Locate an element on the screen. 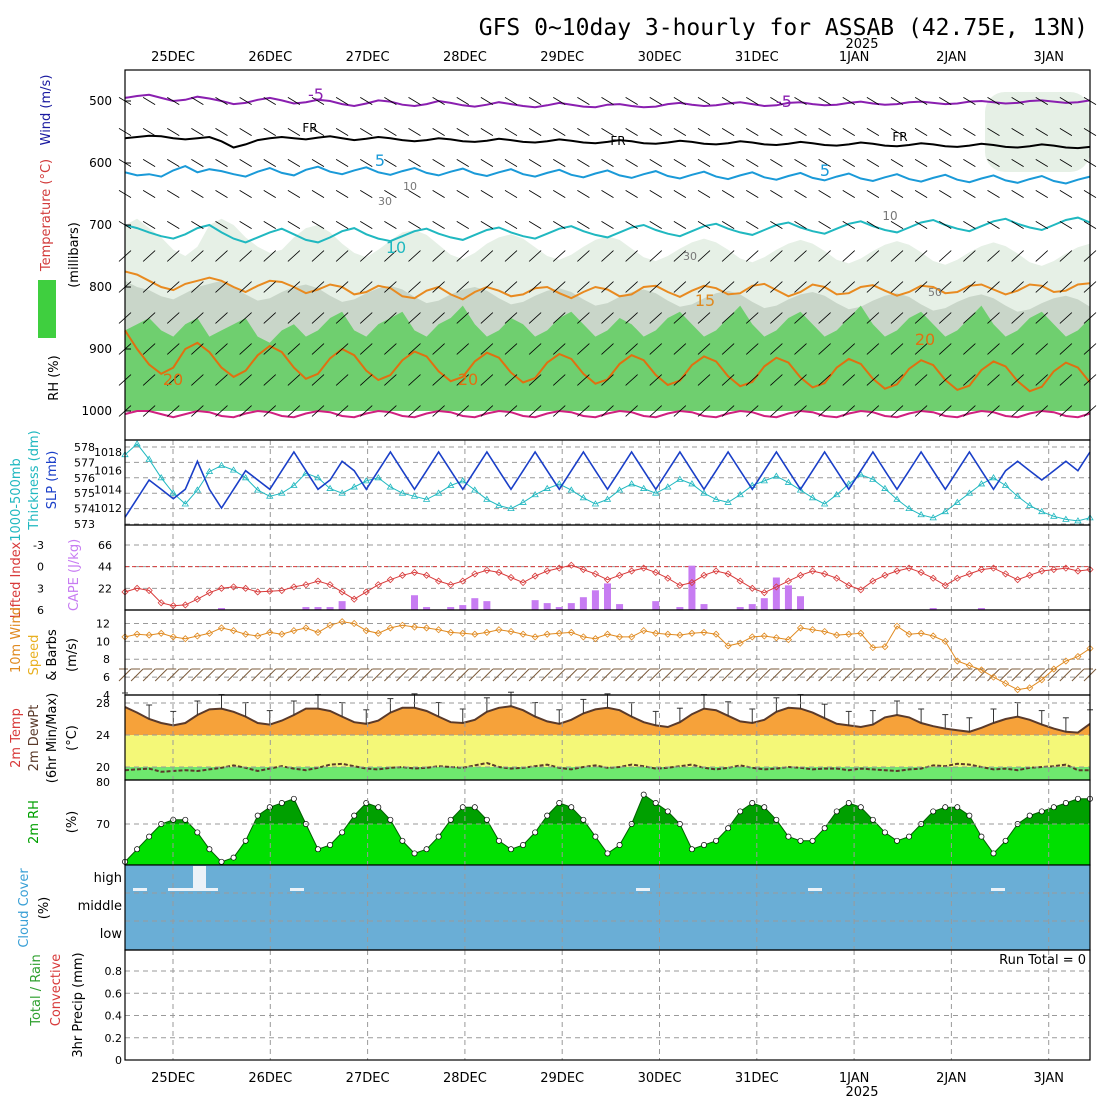 The image size is (1100, 1100). contour-label: 5 is located at coordinates (380, 160).